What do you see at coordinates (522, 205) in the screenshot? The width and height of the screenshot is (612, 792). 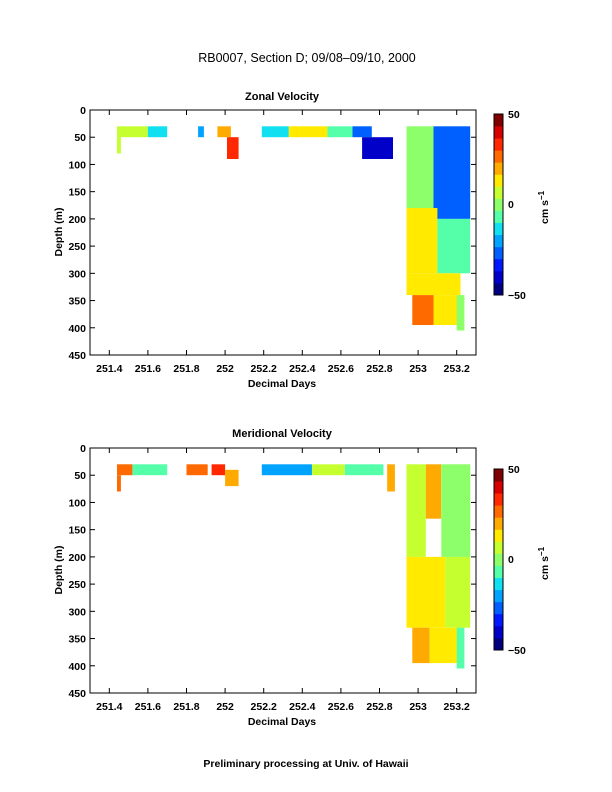 I see `colorbar-zonal: 50 0 −50 cm s−1` at bounding box center [522, 205].